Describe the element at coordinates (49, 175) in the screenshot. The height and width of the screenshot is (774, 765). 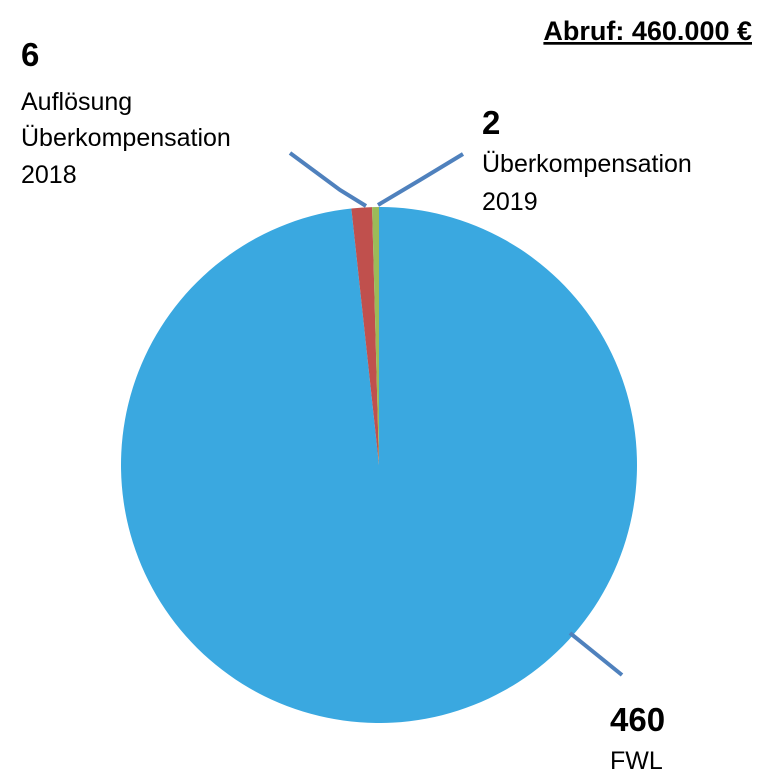
I see `slice-name-label: 2018` at that location.